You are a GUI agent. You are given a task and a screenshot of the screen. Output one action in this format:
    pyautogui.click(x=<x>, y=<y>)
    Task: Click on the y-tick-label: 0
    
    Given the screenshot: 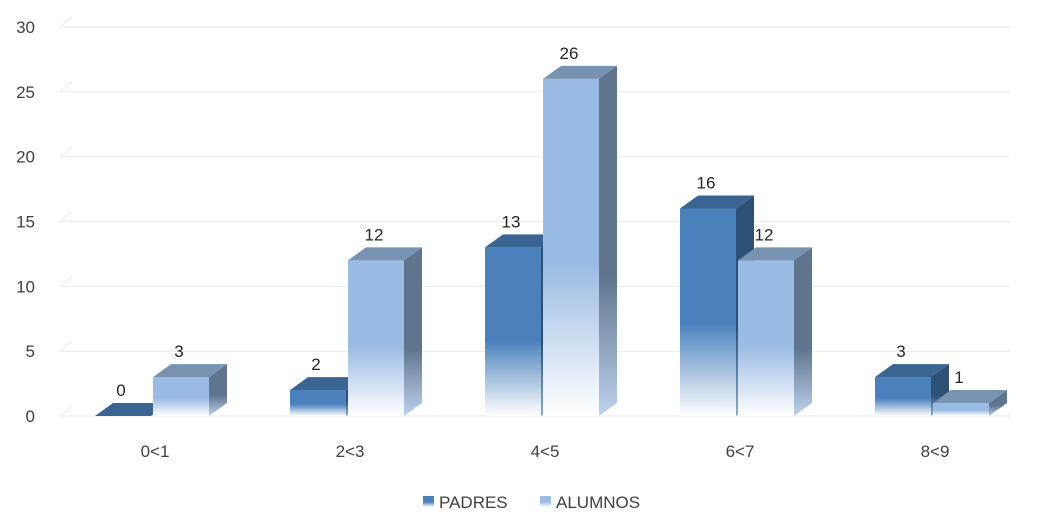 What is the action you would take?
    pyautogui.click(x=30, y=416)
    